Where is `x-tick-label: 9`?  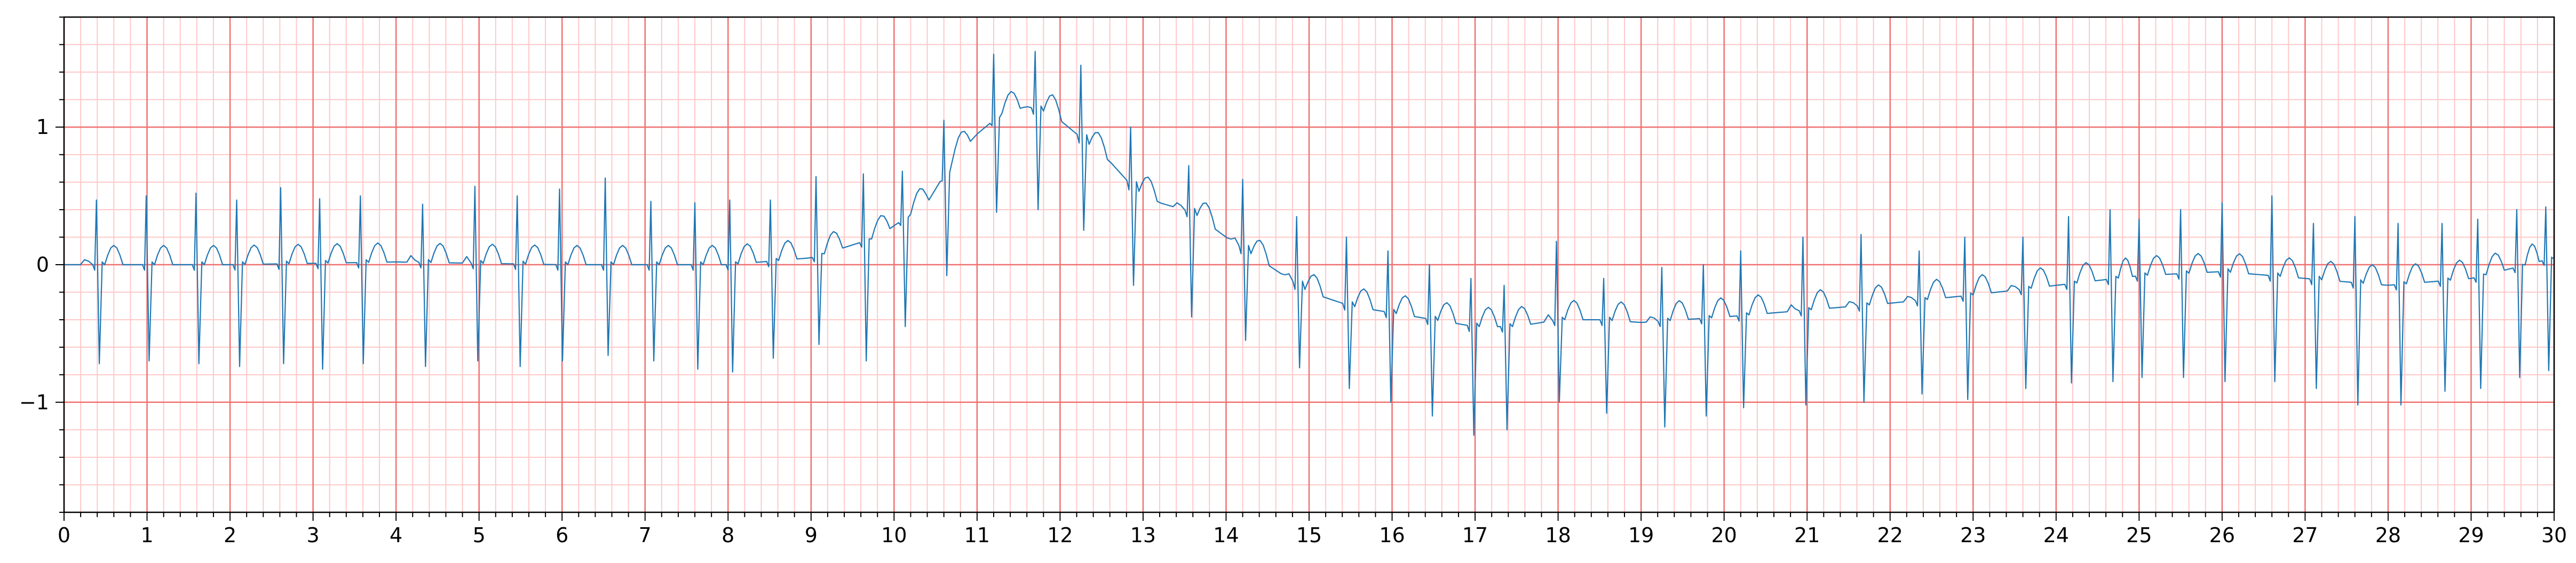 x-tick-label: 9 is located at coordinates (811, 535).